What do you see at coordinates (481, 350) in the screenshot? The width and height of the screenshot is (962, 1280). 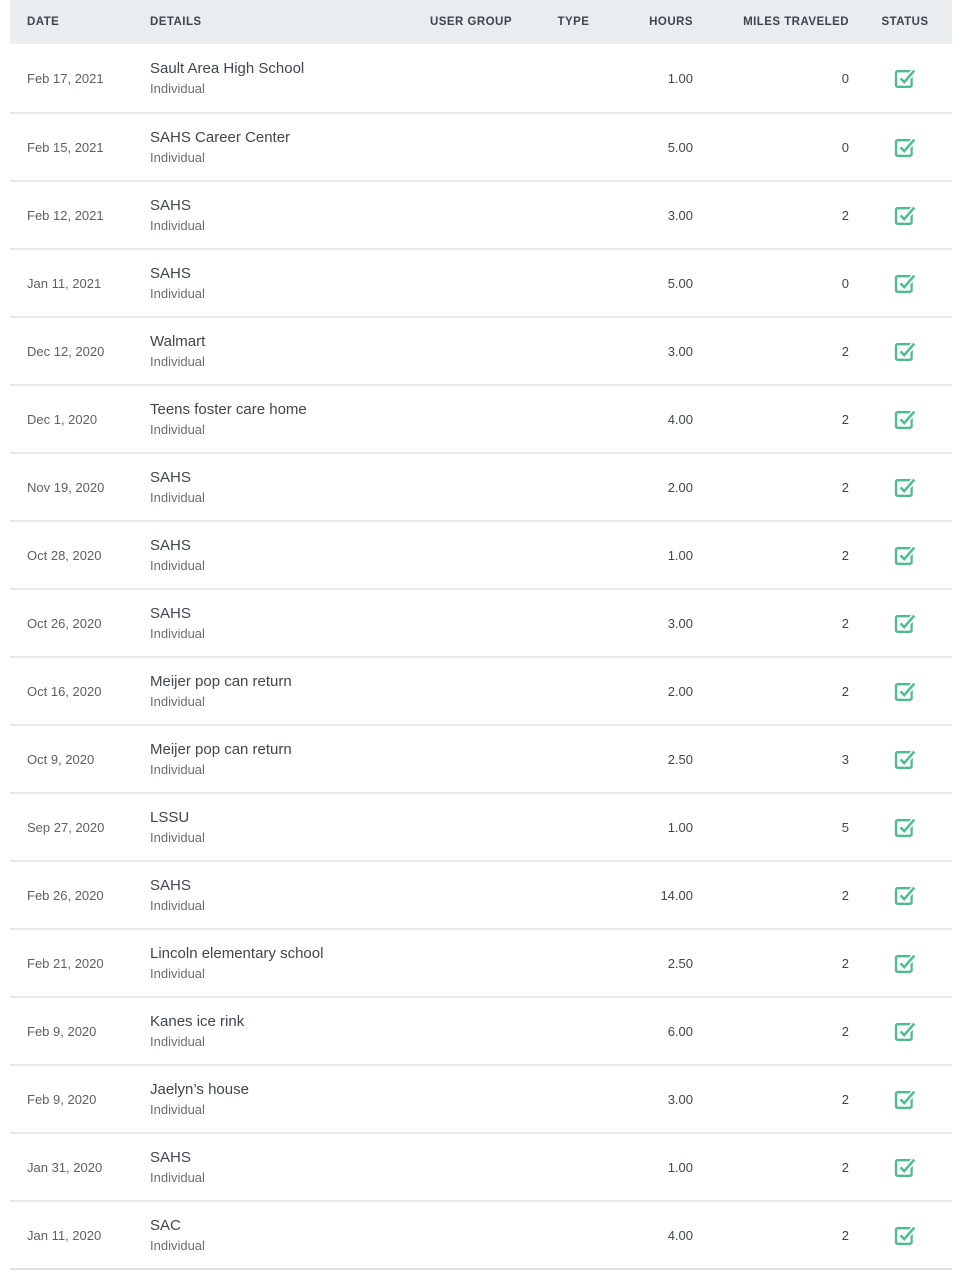 I see `table-row: Dec 12, 2020 Walmart Individual 3.00 2` at bounding box center [481, 350].